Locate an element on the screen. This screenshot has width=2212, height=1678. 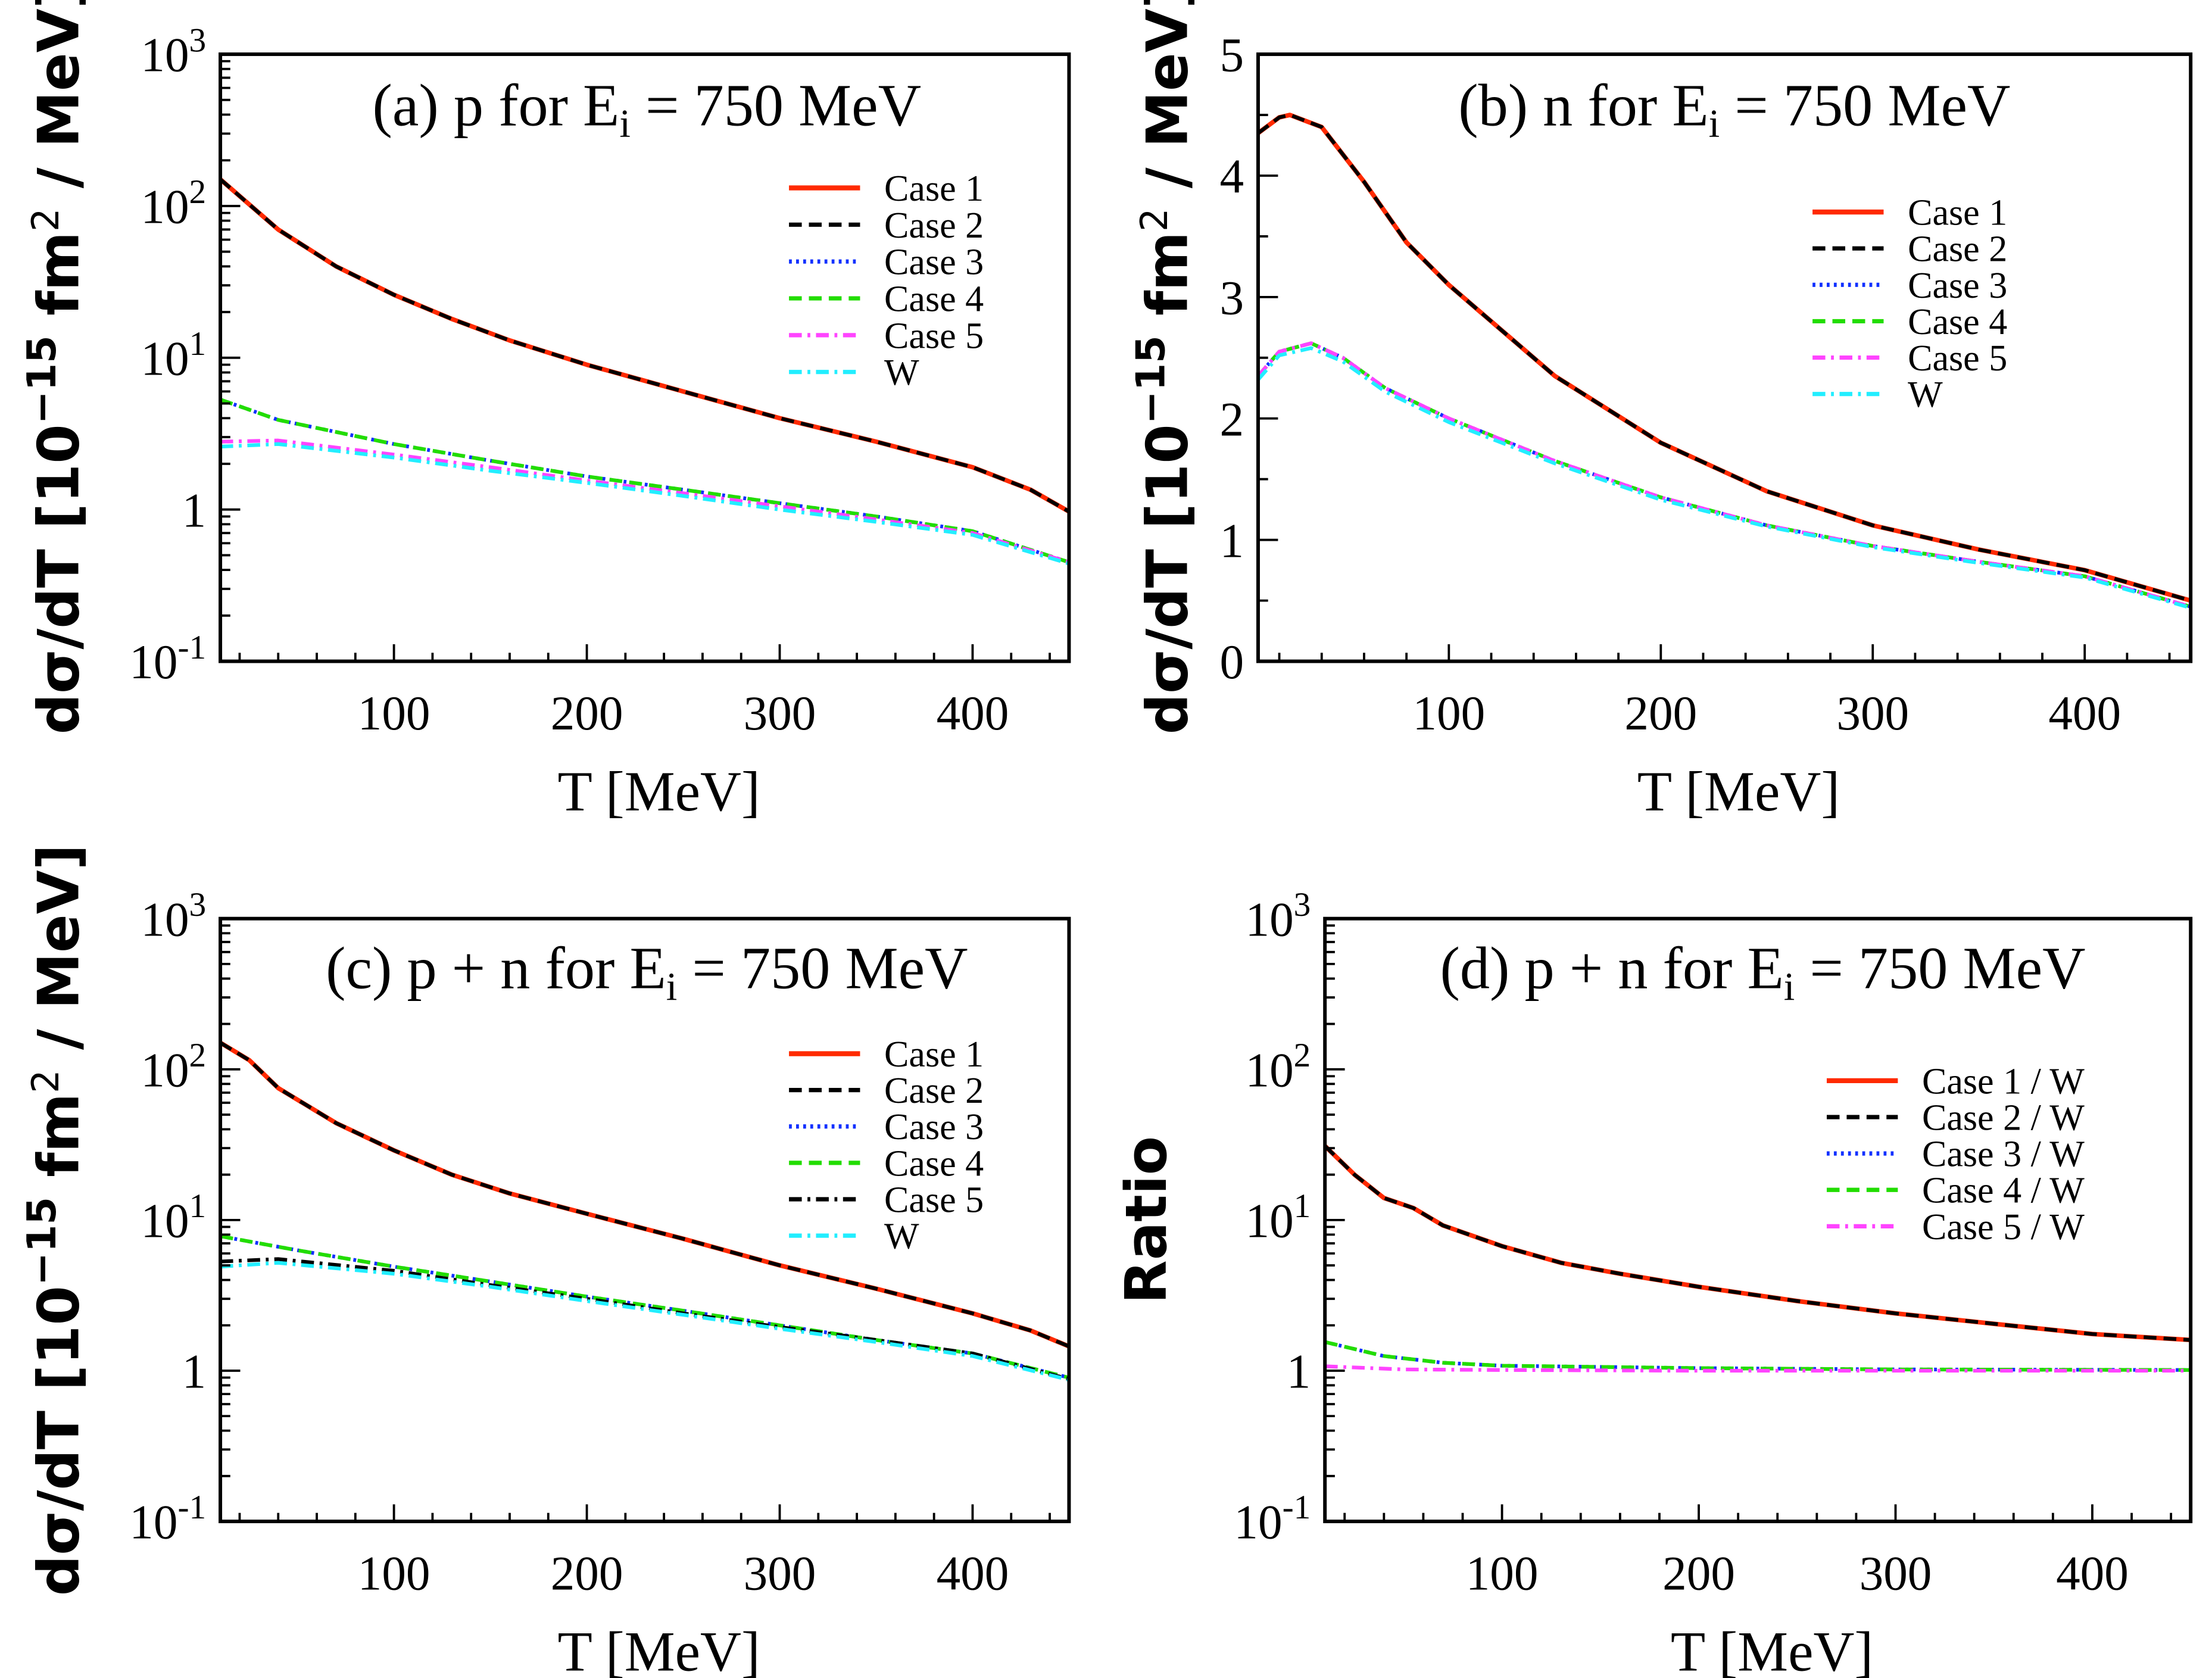
legend-label-5: W is located at coordinates (1925, 395).